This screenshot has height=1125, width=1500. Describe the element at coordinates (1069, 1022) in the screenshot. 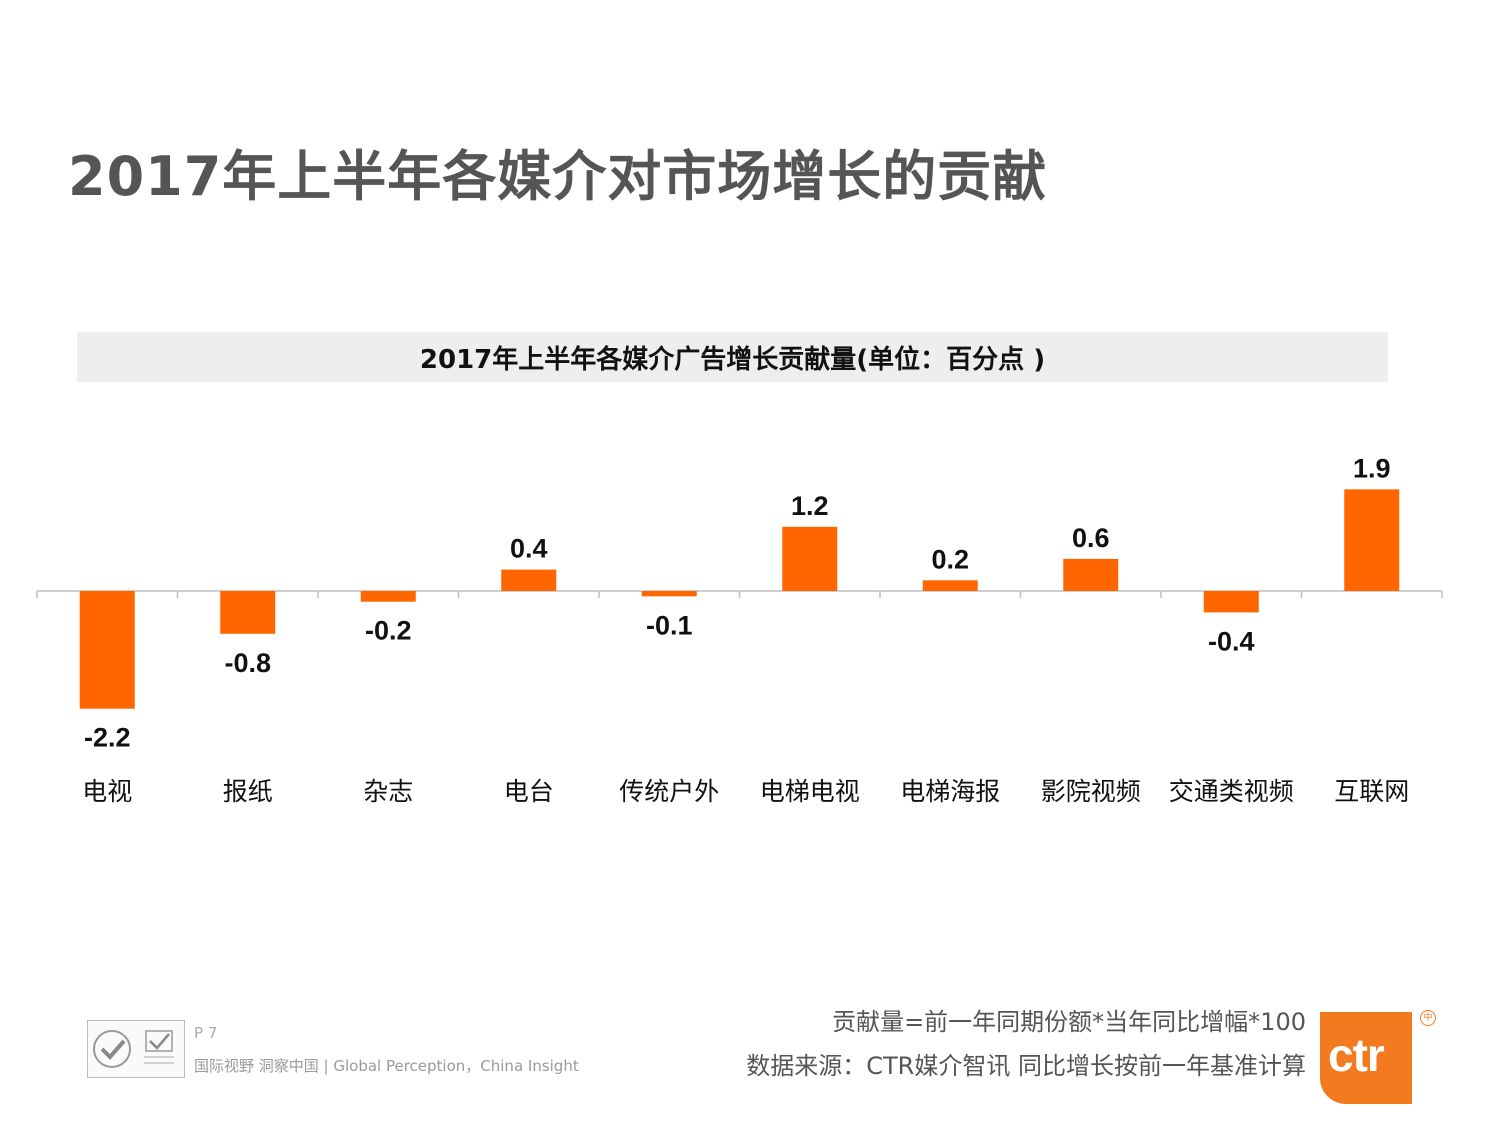

I see `footnote-formula: 贡献量=前一年同期份额*当年同比增幅*100` at that location.